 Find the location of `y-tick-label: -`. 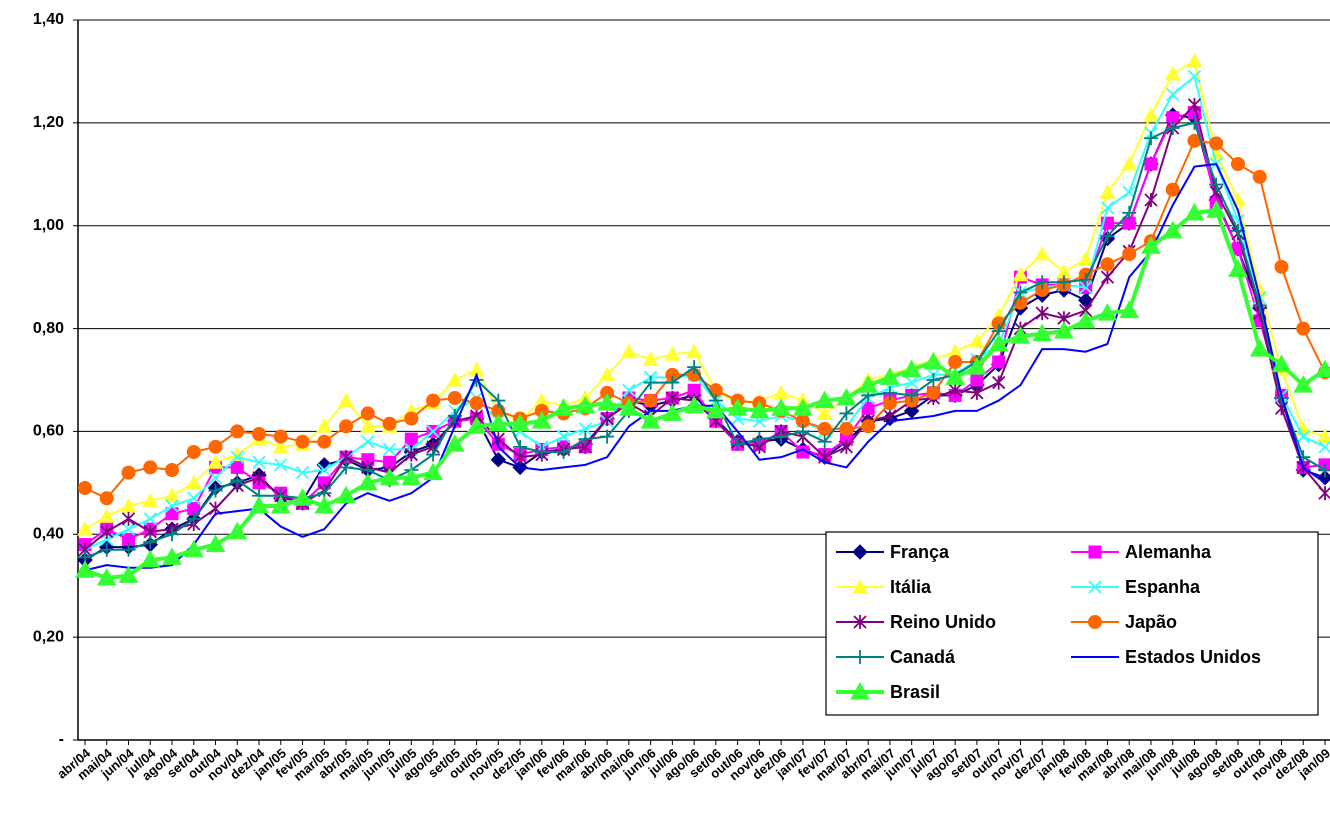

y-tick-label: - is located at coordinates (61, 739).